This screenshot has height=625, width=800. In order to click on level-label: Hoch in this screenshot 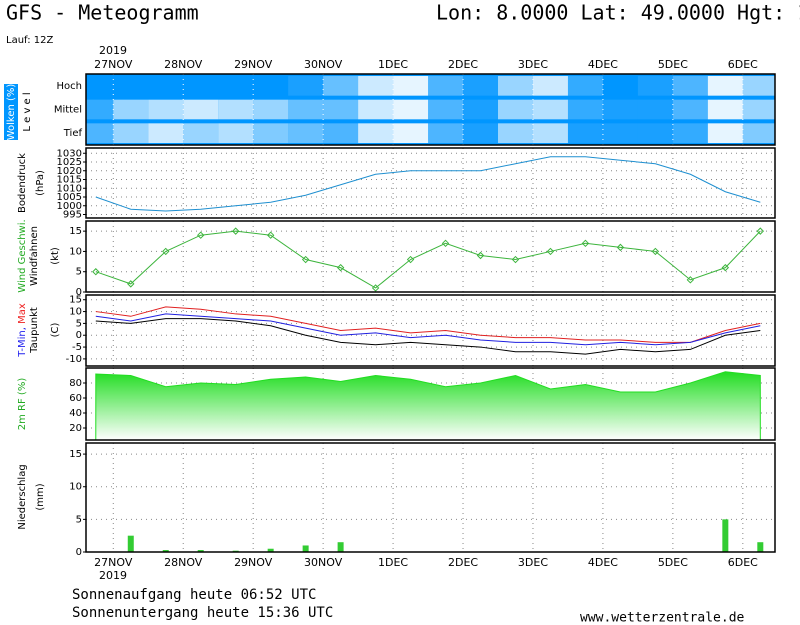, I will do `click(69, 86)`.